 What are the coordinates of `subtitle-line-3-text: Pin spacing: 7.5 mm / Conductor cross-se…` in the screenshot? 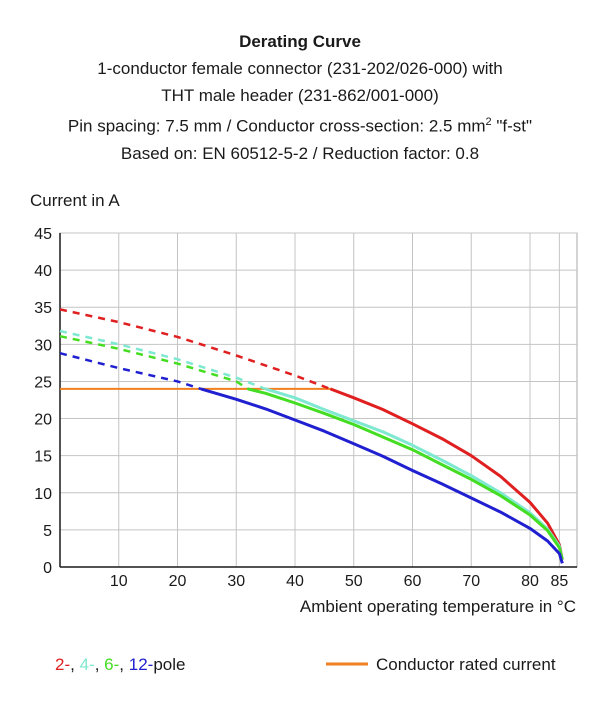 It's located at (276, 126).